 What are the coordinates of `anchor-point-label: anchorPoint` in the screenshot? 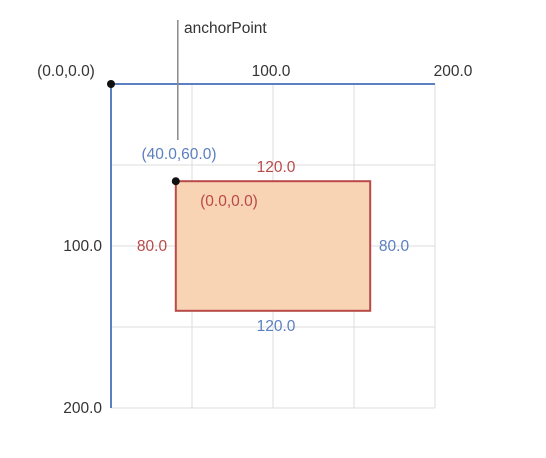 It's located at (225, 28).